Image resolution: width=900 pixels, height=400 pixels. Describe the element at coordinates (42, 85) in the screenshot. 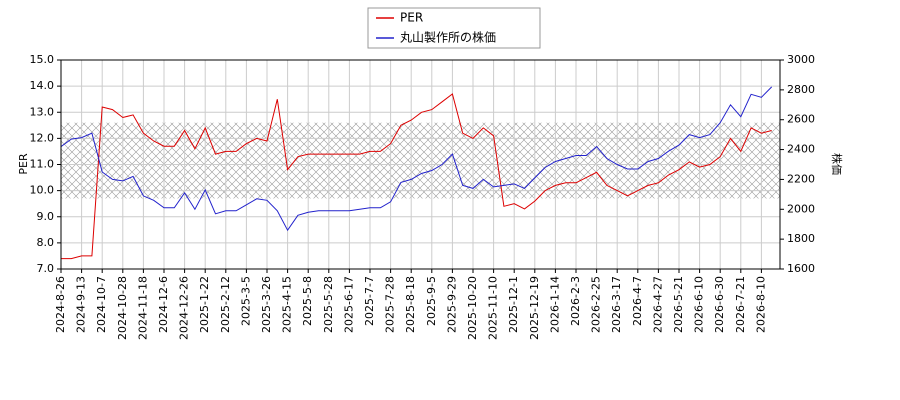

I see `y-tick-label: 14.0` at that location.